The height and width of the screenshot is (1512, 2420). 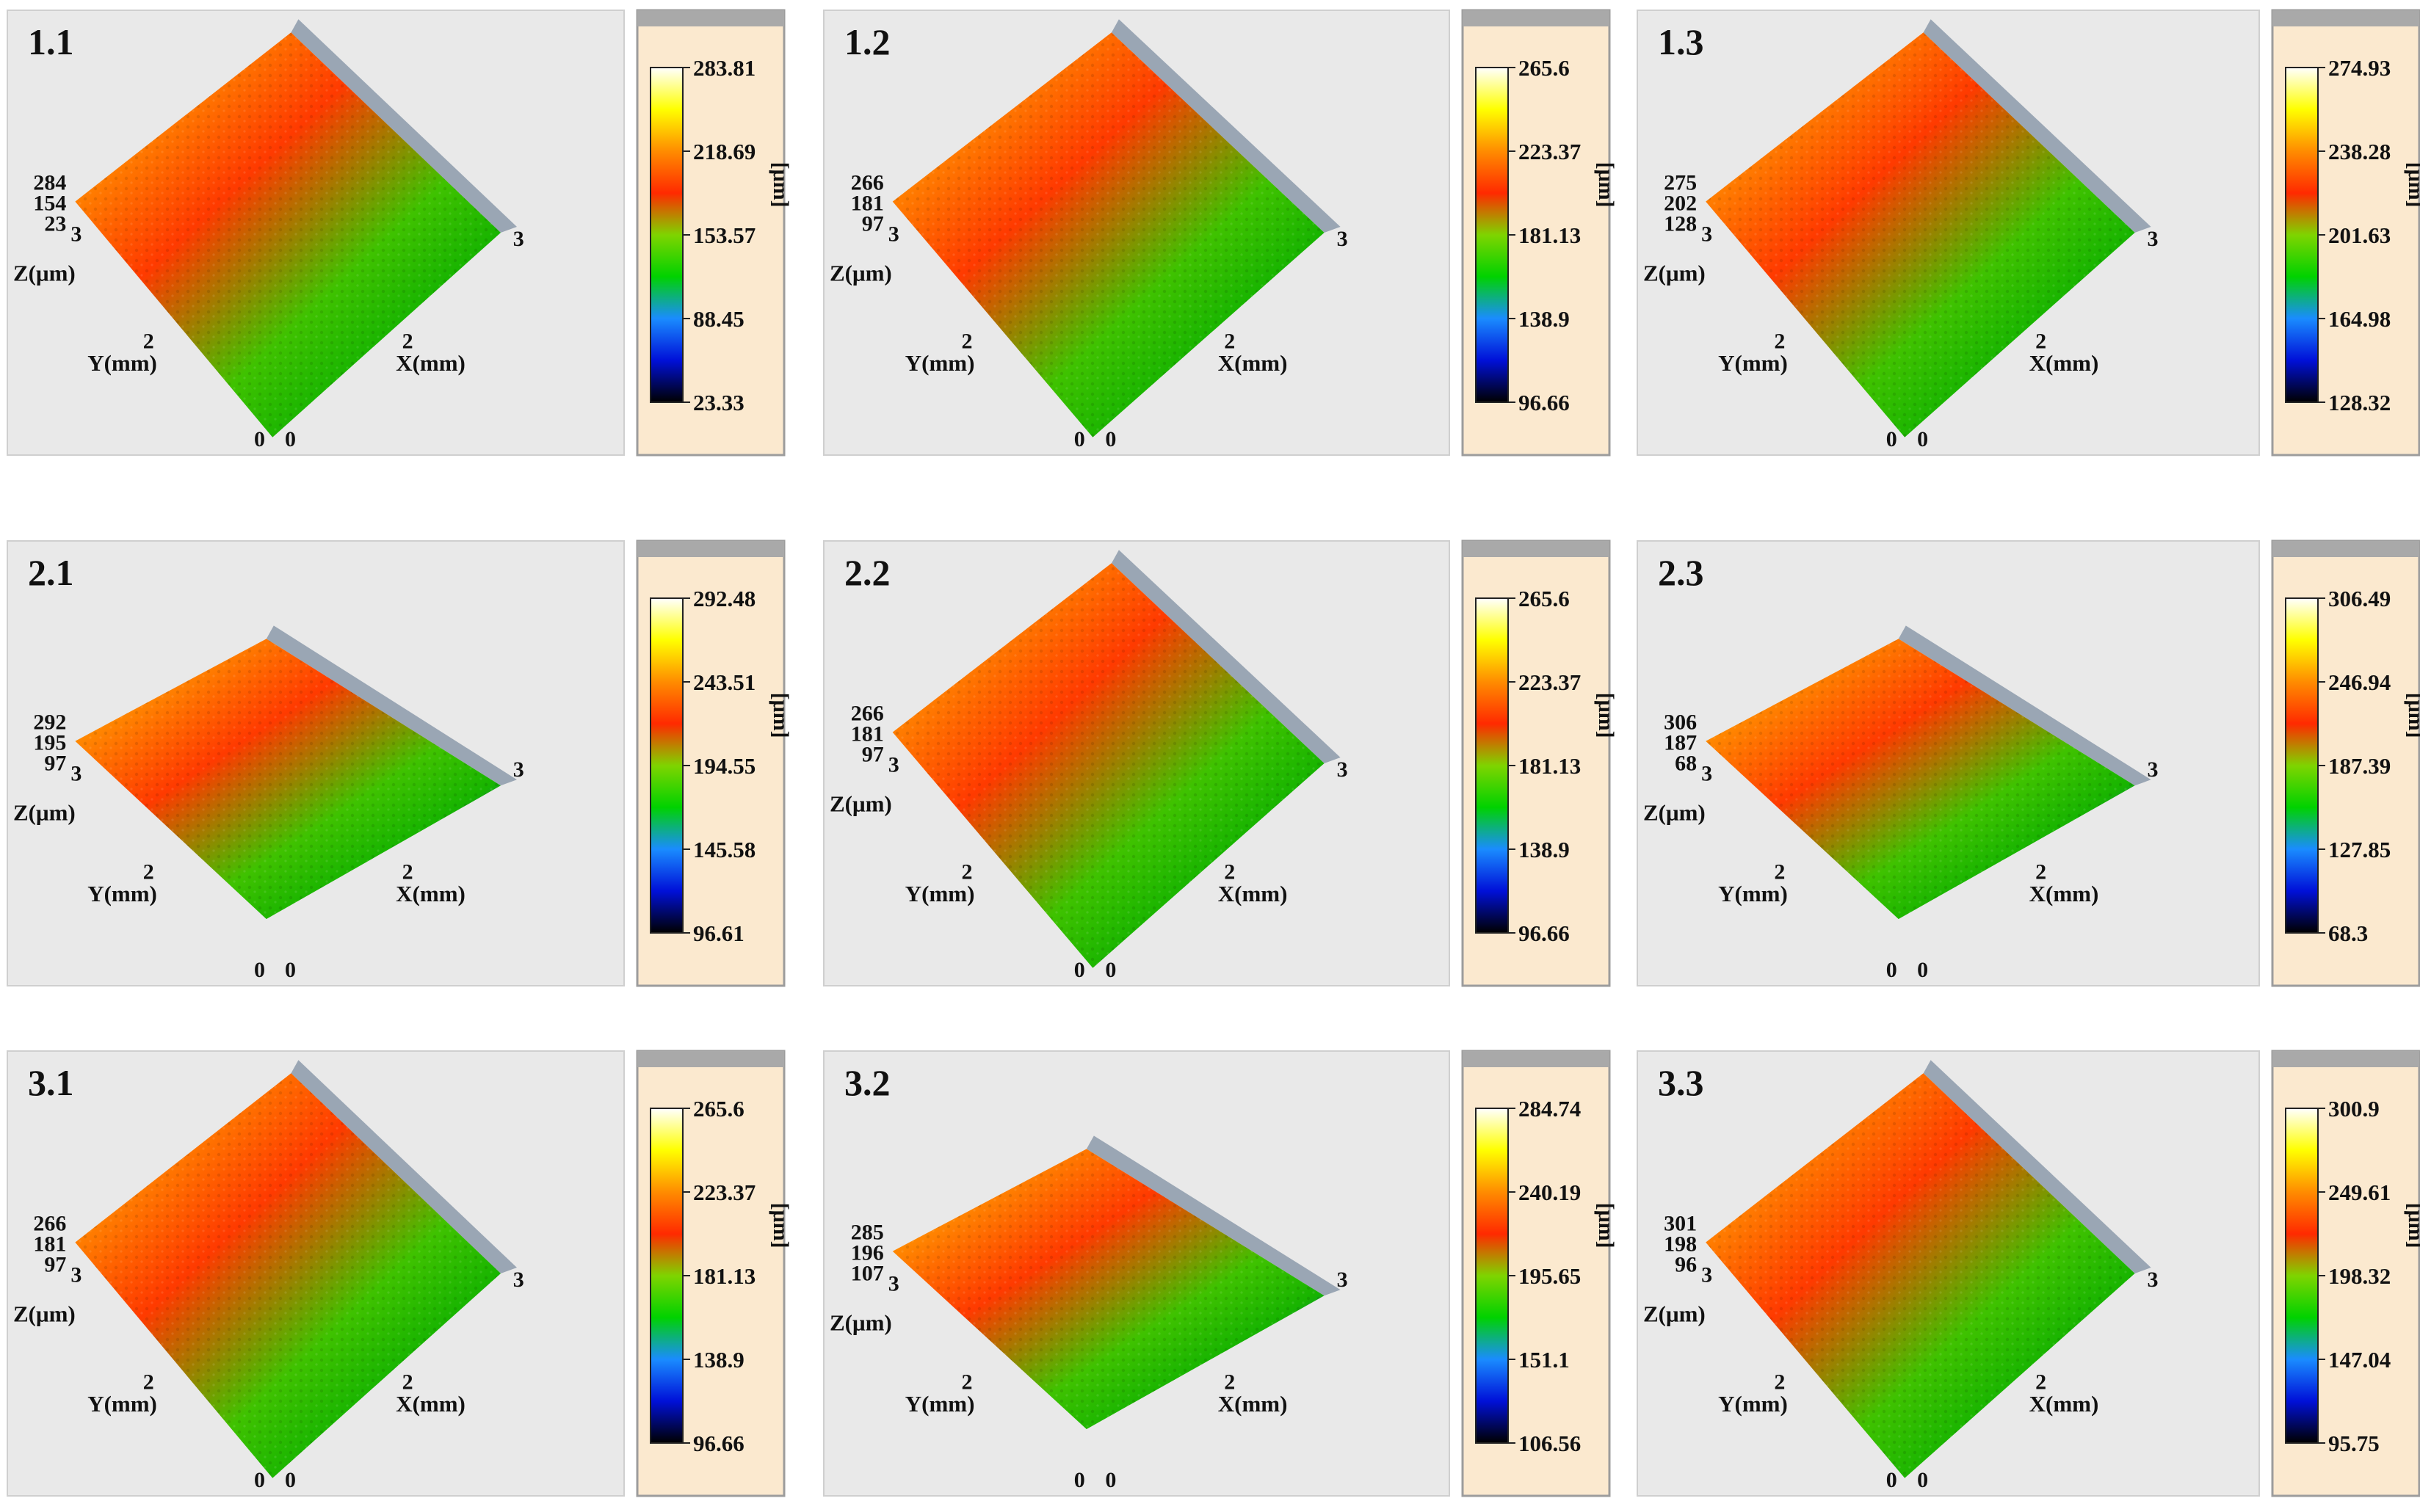 I want to click on z-tick-max: 285, so click(x=867, y=1233).